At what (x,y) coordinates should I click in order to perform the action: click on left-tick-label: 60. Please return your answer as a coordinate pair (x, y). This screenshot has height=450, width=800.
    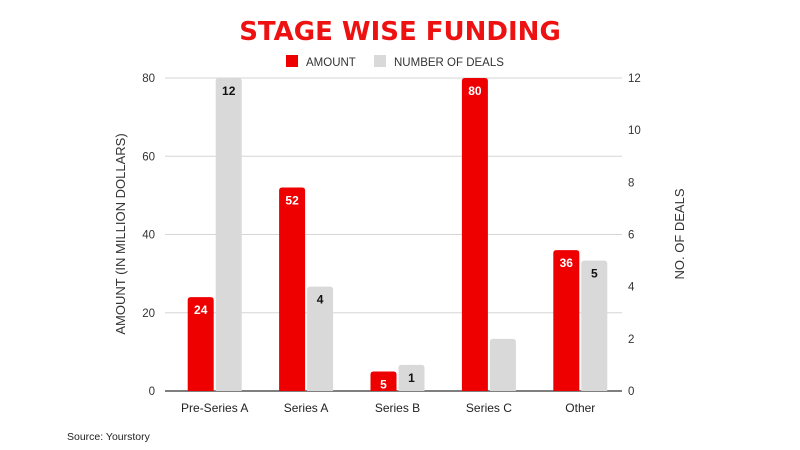
    Looking at the image, I should click on (148, 157).